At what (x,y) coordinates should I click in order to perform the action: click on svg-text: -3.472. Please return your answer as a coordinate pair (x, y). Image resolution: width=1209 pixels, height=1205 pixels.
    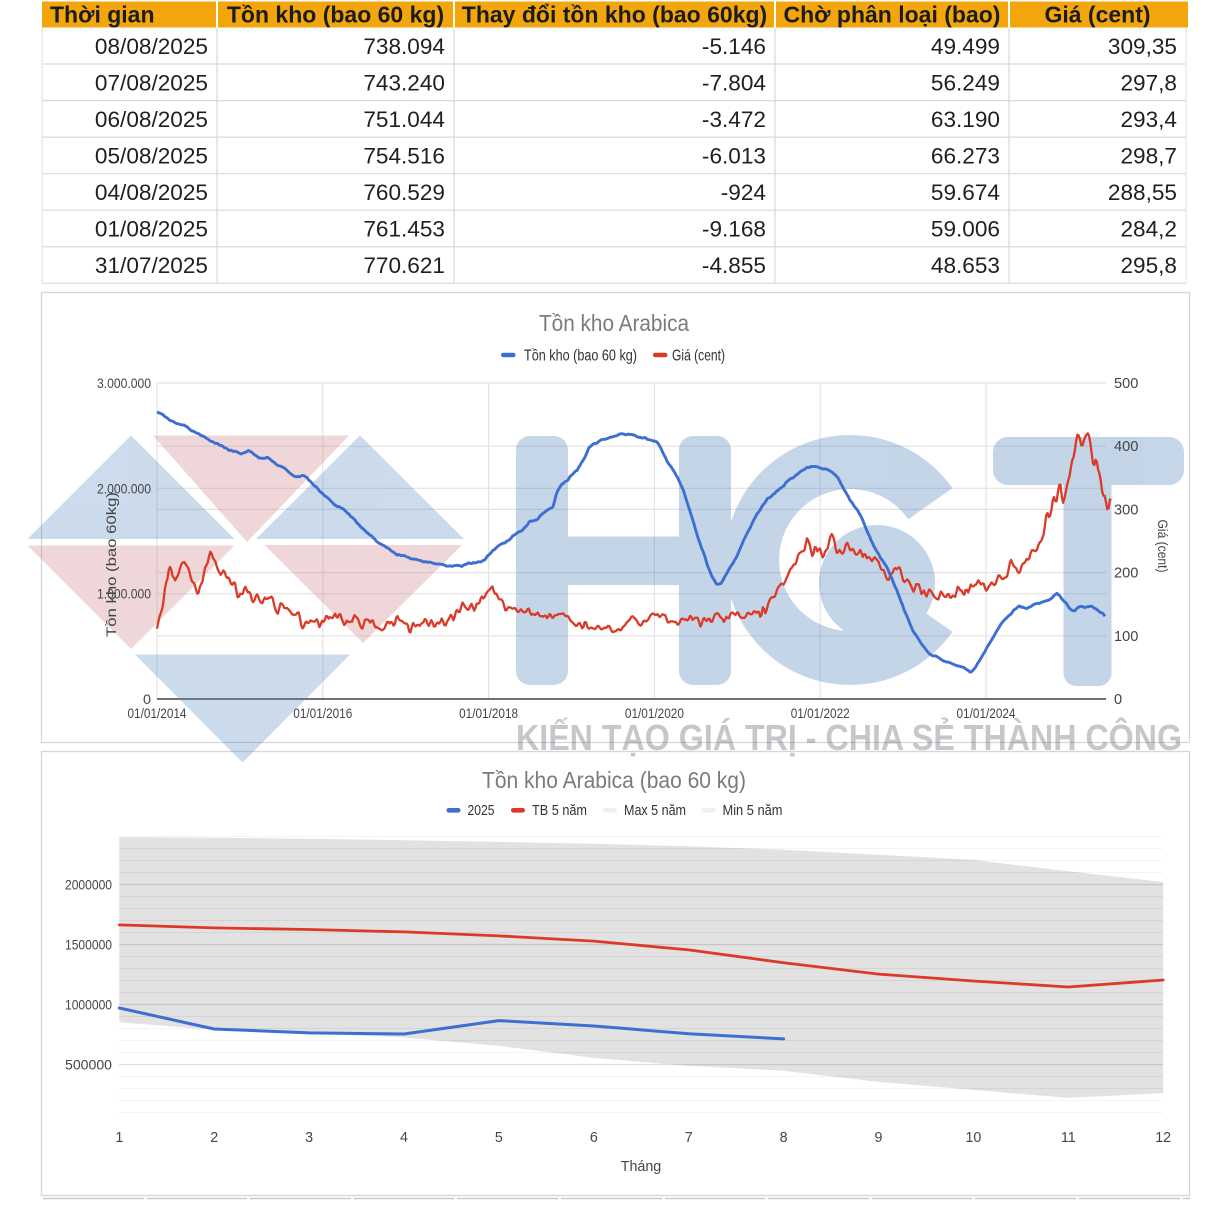
    Looking at the image, I should click on (734, 119).